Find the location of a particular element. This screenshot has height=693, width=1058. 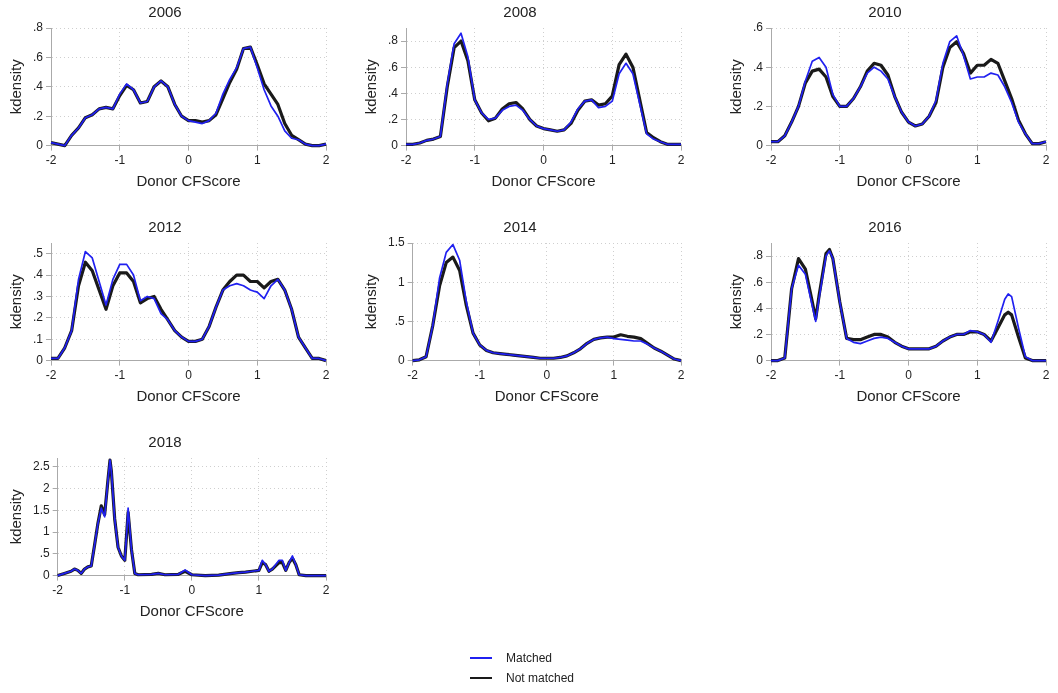

chart-title: 2018 is located at coordinates (165, 442).